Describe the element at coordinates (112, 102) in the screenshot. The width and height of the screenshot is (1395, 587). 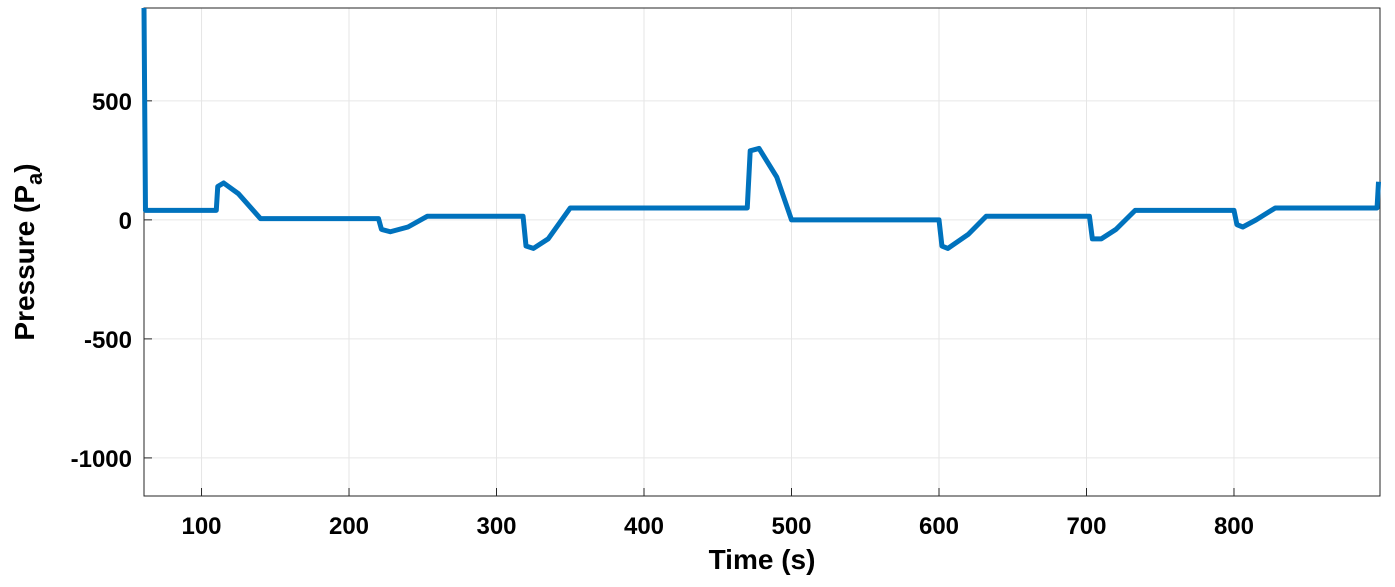
I see `y-tick-label: 500` at that location.